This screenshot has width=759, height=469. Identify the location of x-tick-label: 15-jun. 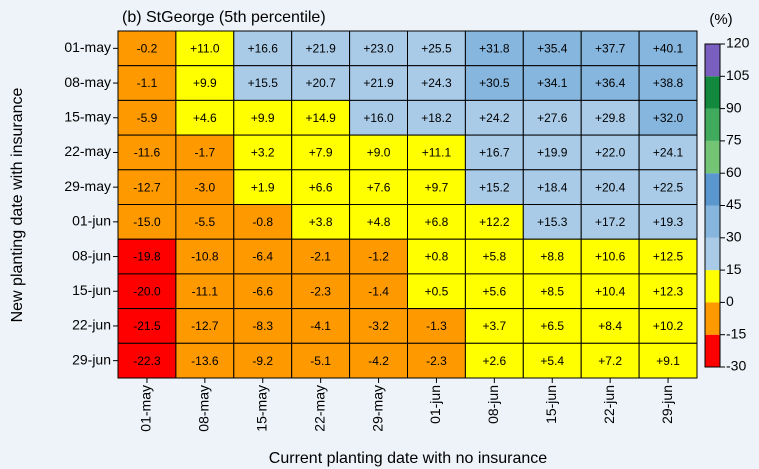
(551, 404).